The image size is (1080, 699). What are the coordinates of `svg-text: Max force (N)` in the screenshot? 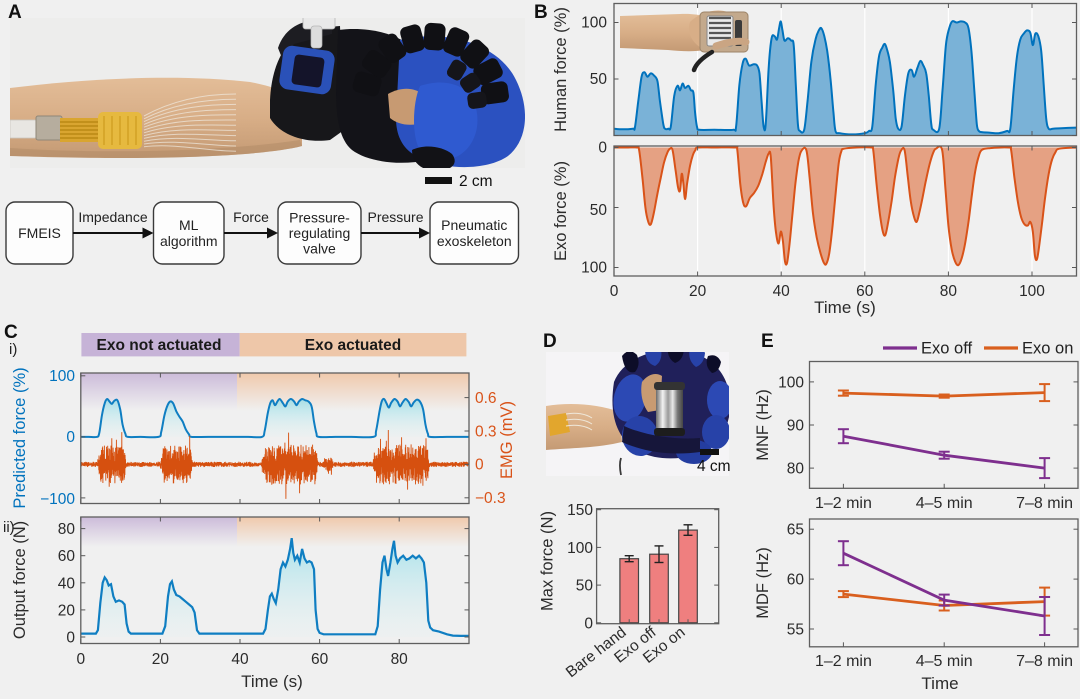 It's located at (548, 561).